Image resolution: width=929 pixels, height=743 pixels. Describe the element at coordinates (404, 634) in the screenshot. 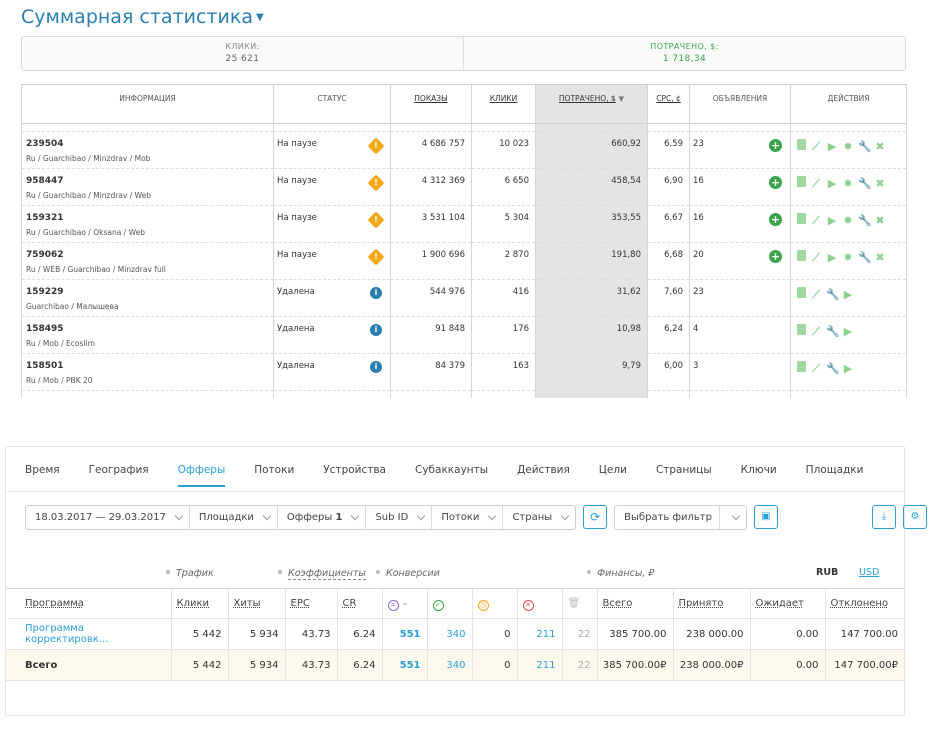

I see `cell-conv-all: 551` at that location.